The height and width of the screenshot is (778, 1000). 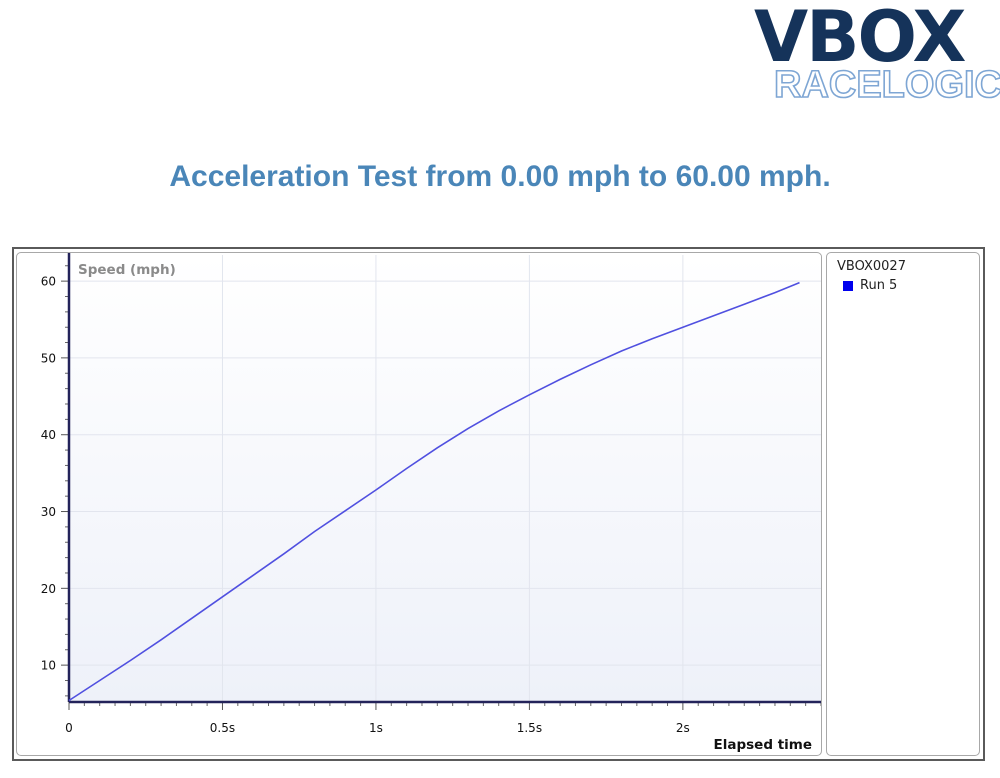 What do you see at coordinates (763, 745) in the screenshot?
I see `x-axis-label: Elapsed time` at bounding box center [763, 745].